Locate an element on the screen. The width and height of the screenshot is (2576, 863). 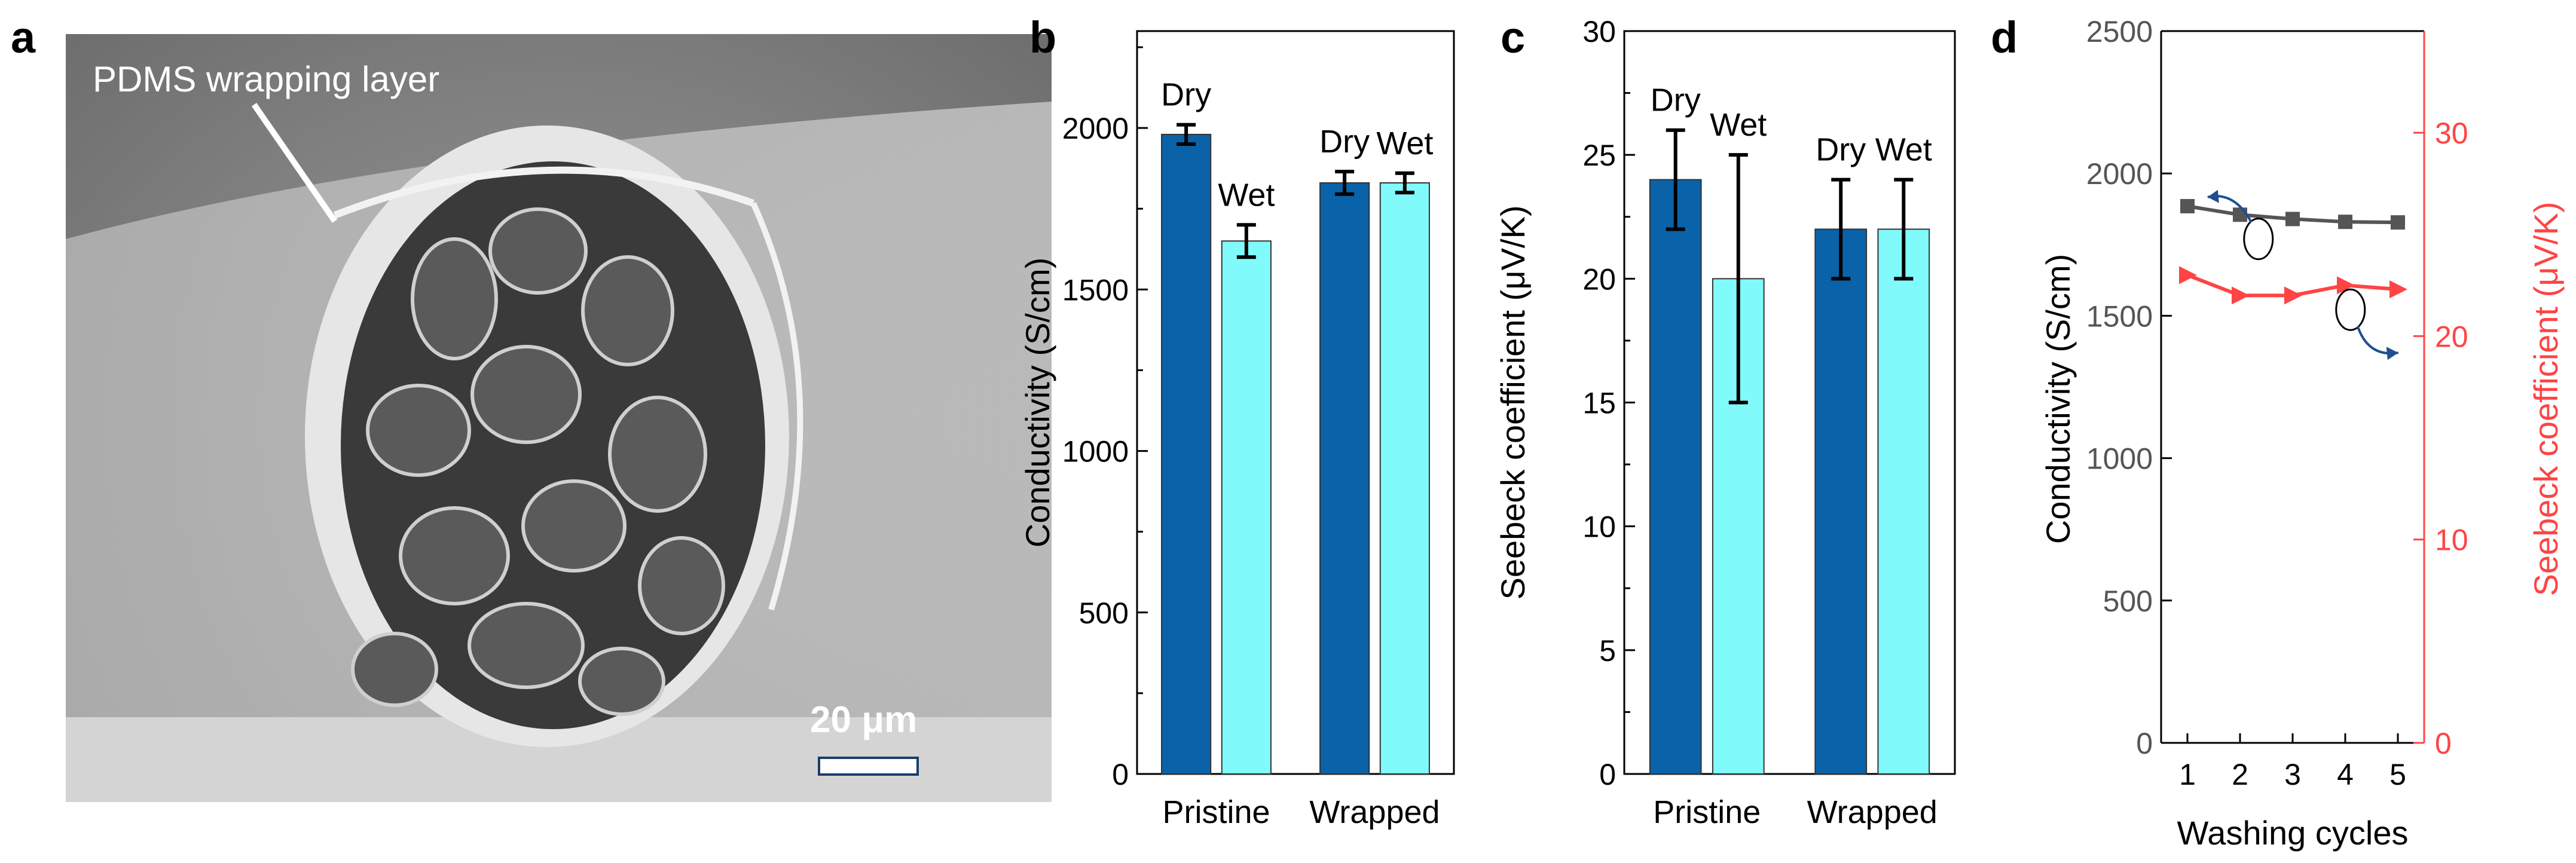
right-y-tick-label: 0 is located at coordinates (2443, 743).